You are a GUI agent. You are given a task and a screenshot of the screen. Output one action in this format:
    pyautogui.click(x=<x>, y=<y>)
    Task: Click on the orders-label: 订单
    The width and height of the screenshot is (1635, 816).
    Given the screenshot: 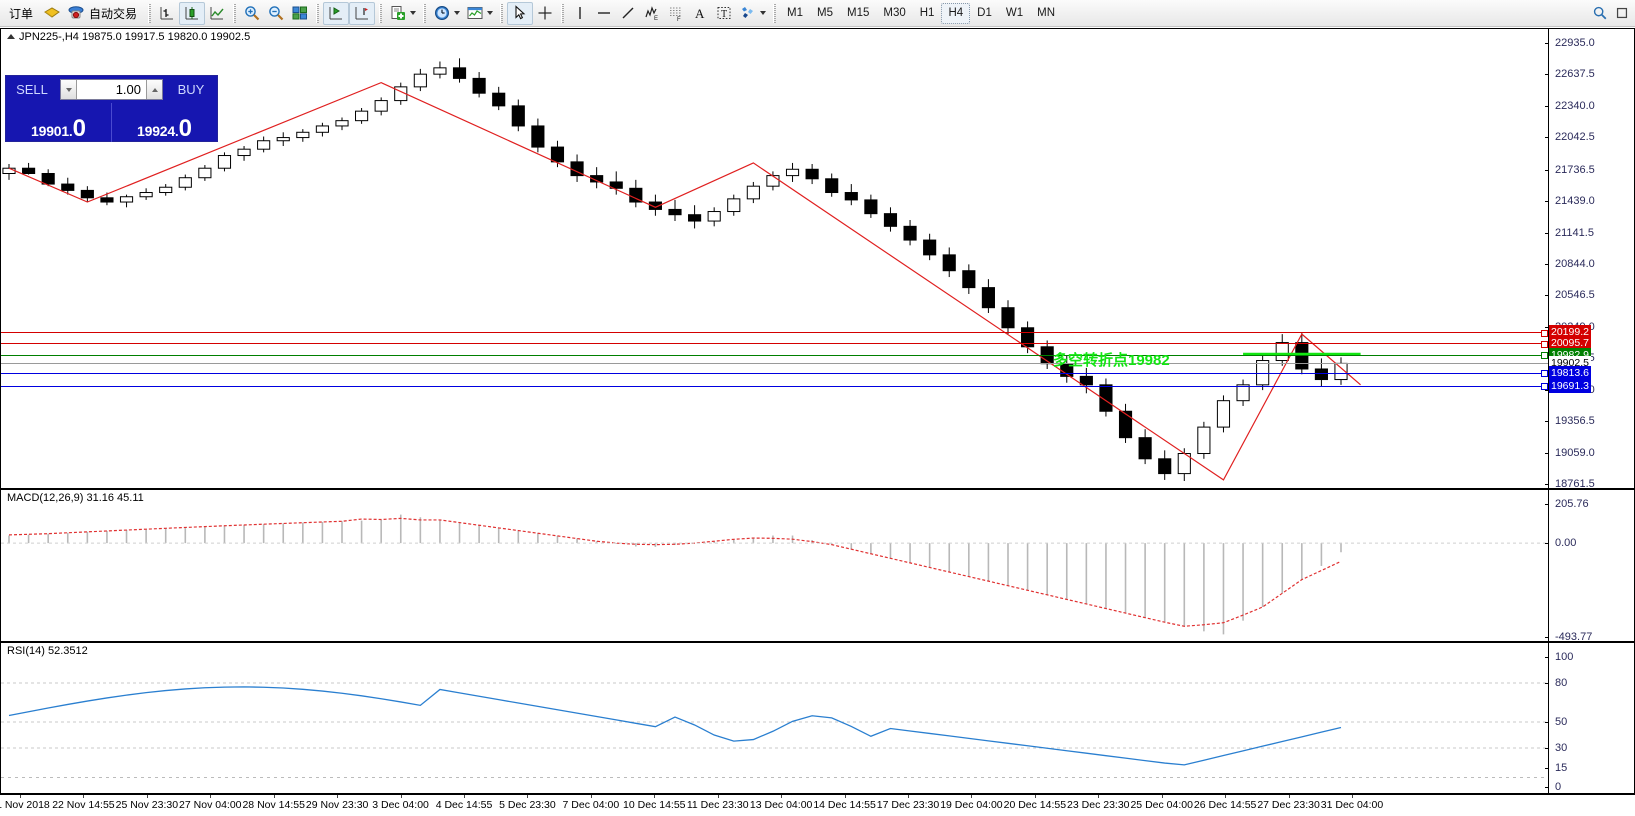 What is the action you would take?
    pyautogui.click(x=21, y=13)
    